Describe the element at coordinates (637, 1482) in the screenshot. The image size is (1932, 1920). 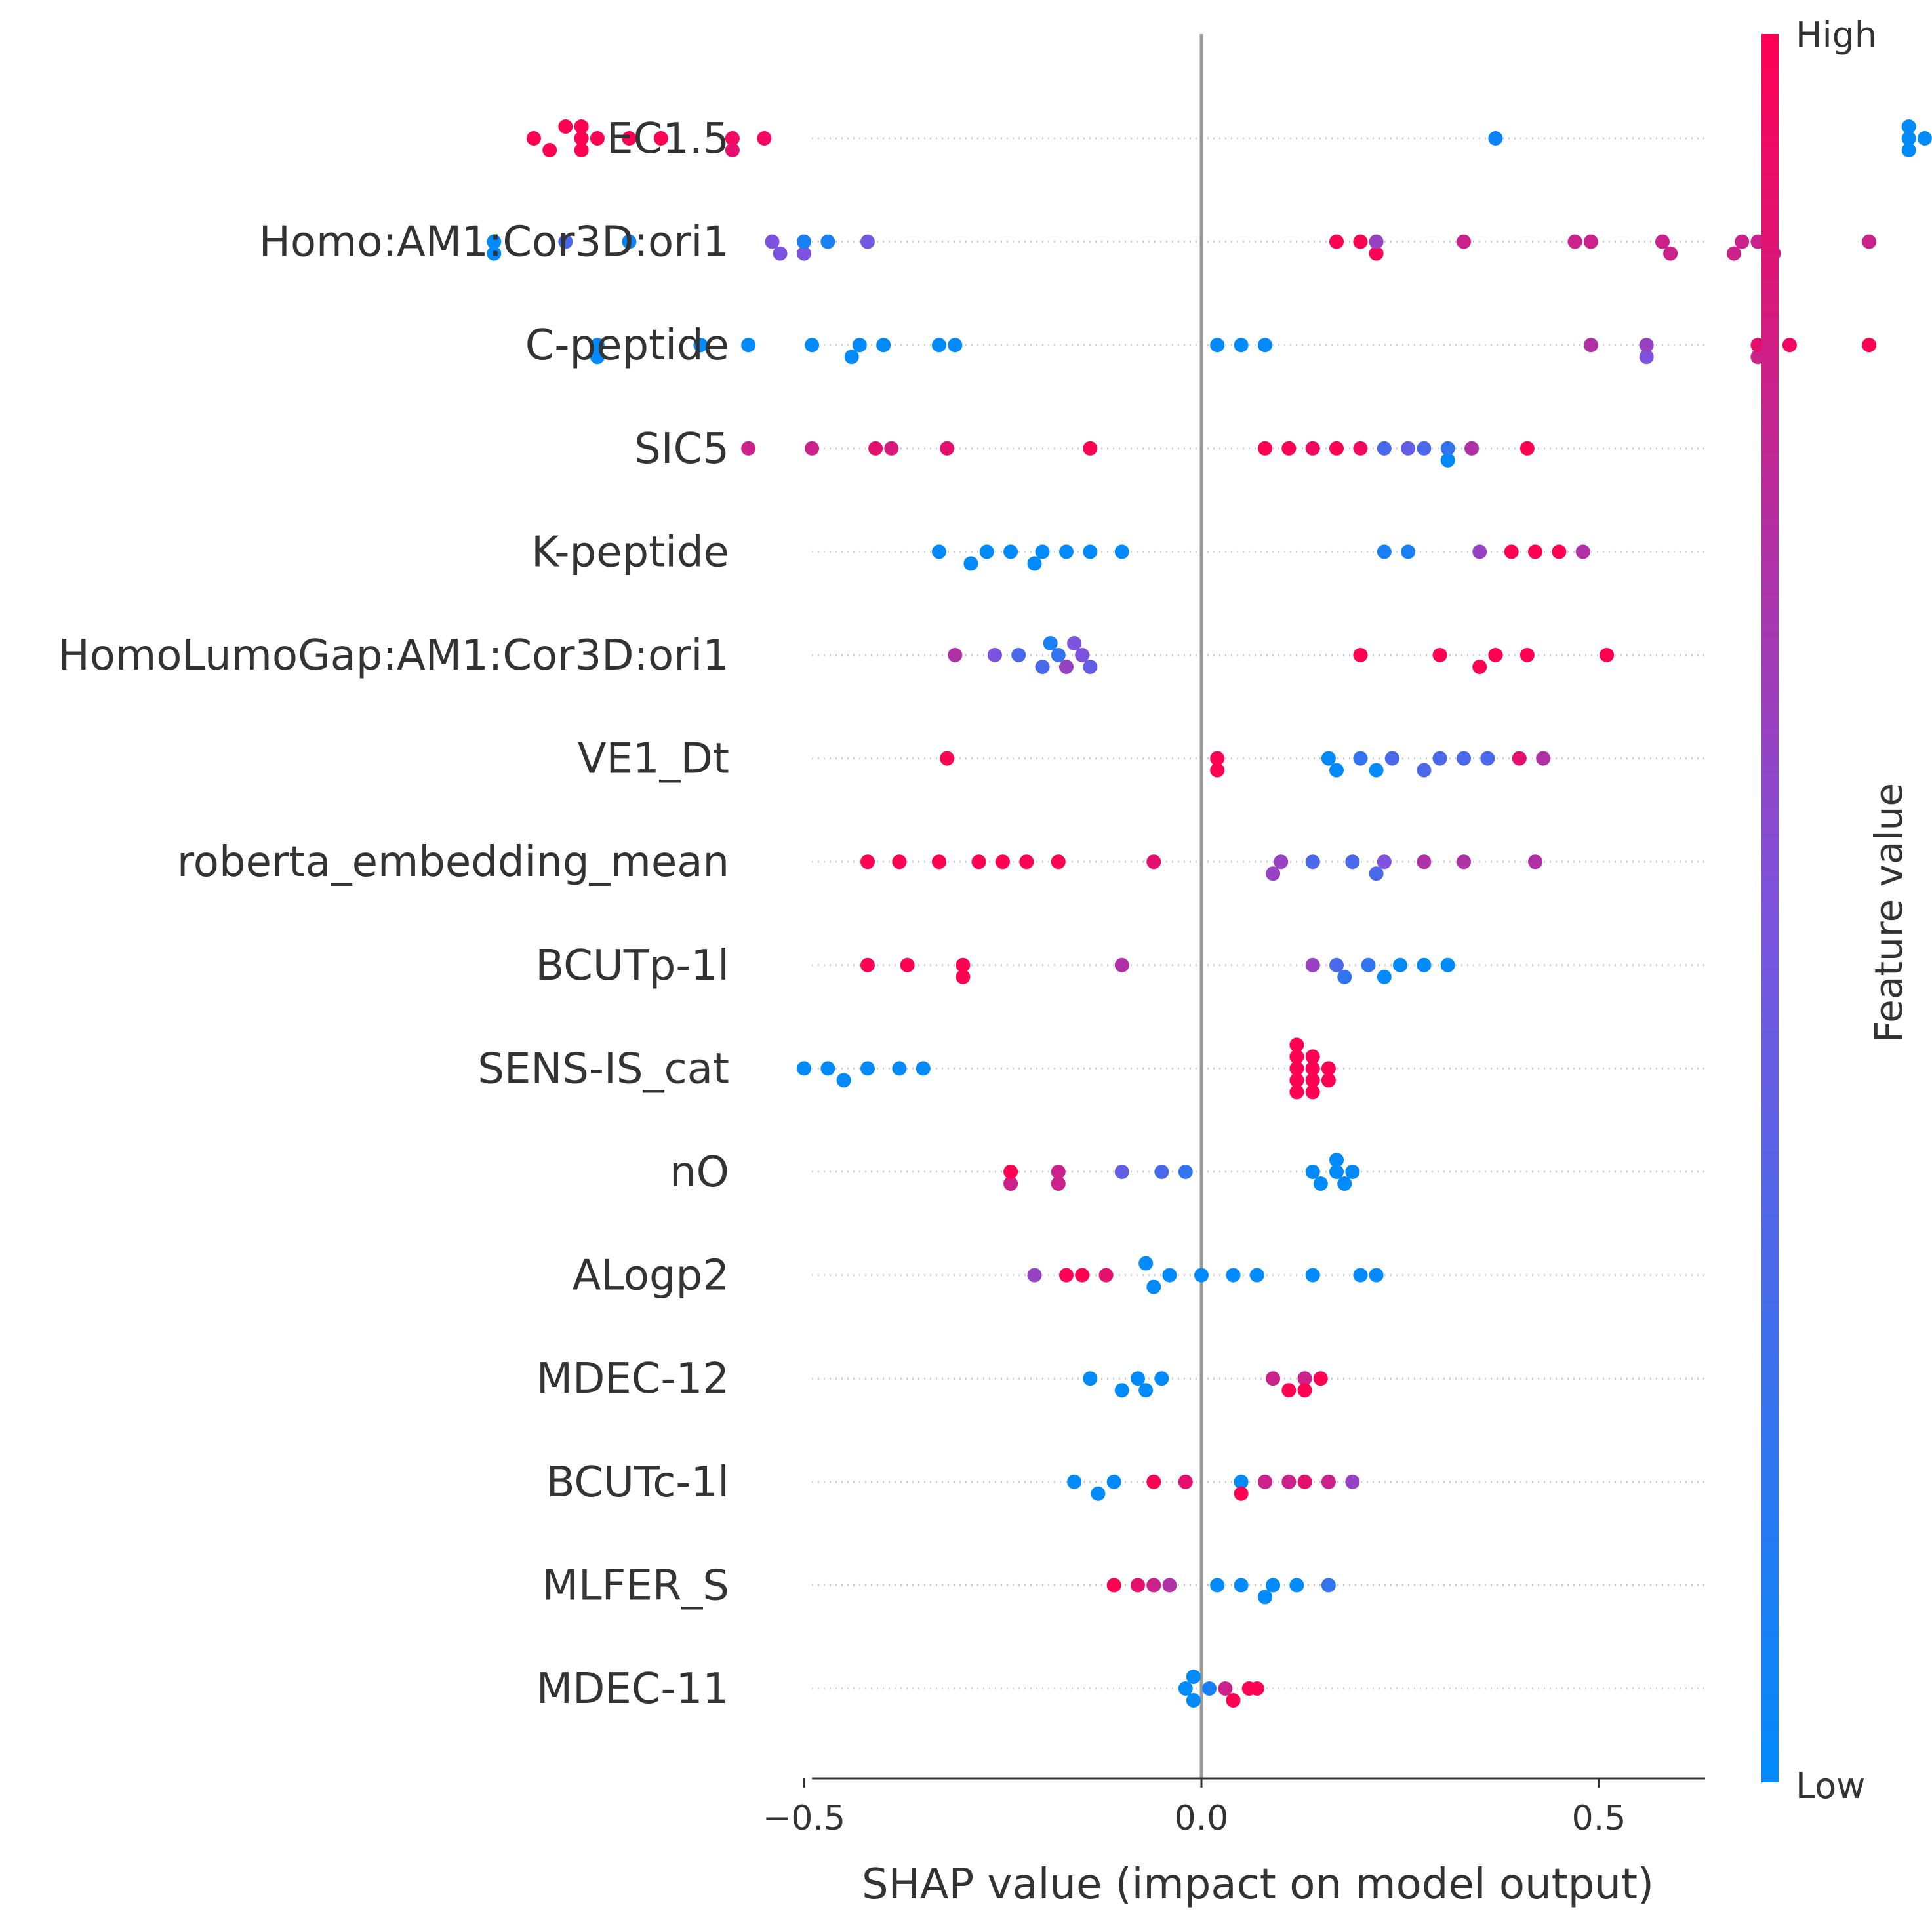
I see `feature-label: BCUTc-1l` at that location.